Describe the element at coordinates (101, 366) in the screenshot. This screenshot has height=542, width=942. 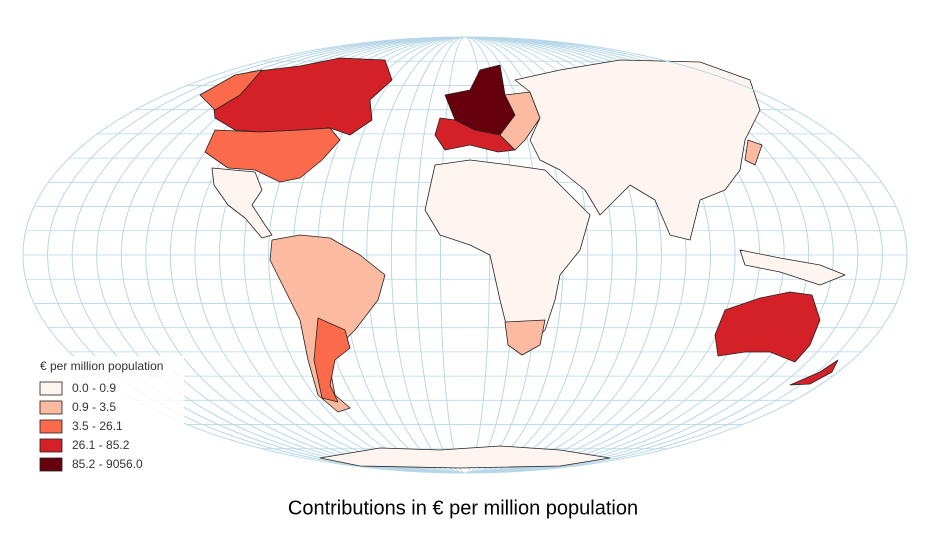
I see `legend-title: € per million population` at that location.